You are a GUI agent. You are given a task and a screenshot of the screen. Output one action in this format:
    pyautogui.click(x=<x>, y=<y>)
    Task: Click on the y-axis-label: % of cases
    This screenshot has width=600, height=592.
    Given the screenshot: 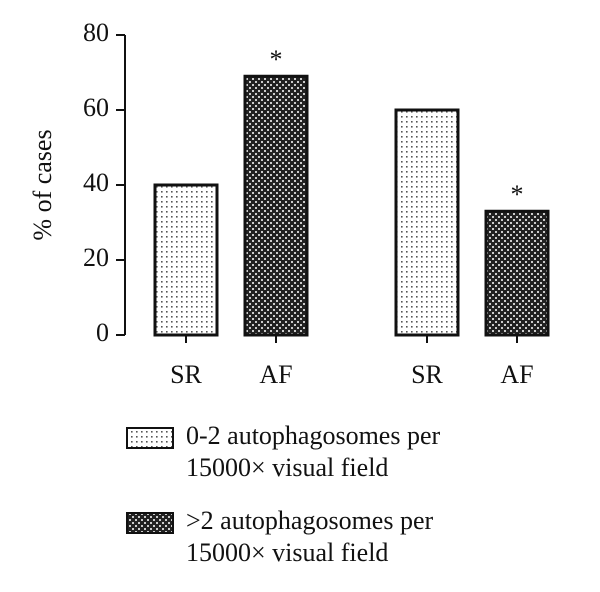 What is the action you would take?
    pyautogui.click(x=42, y=184)
    